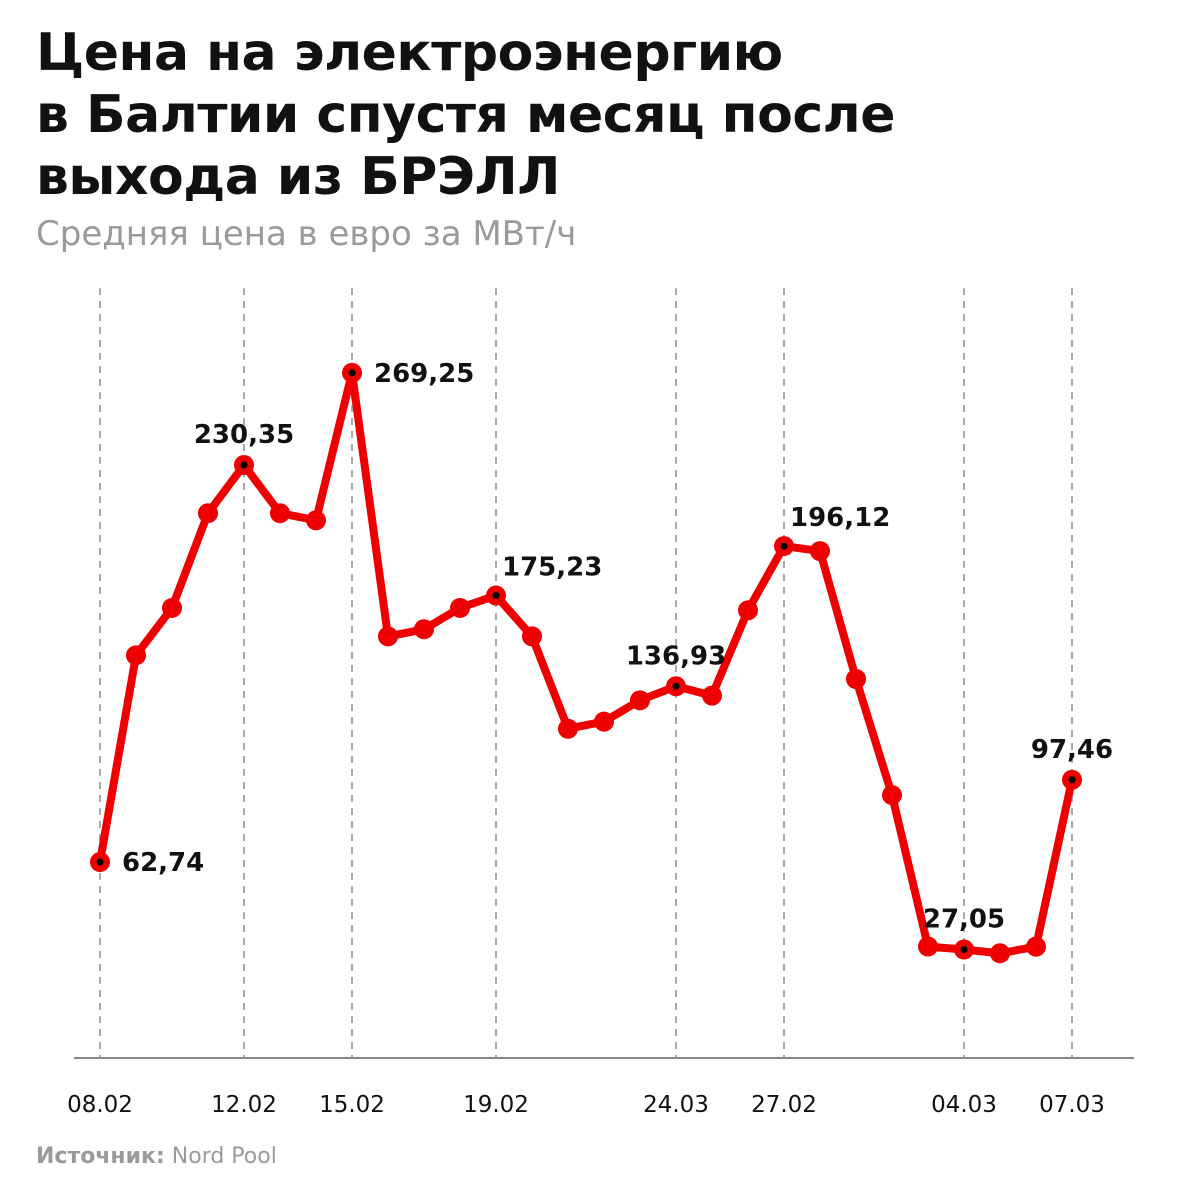 Image resolution: width=1200 pixels, height=1200 pixels. Describe the element at coordinates (306, 234) in the screenshot. I see `chart-subtitle: Средняя цена в евро за МВт/ч` at that location.